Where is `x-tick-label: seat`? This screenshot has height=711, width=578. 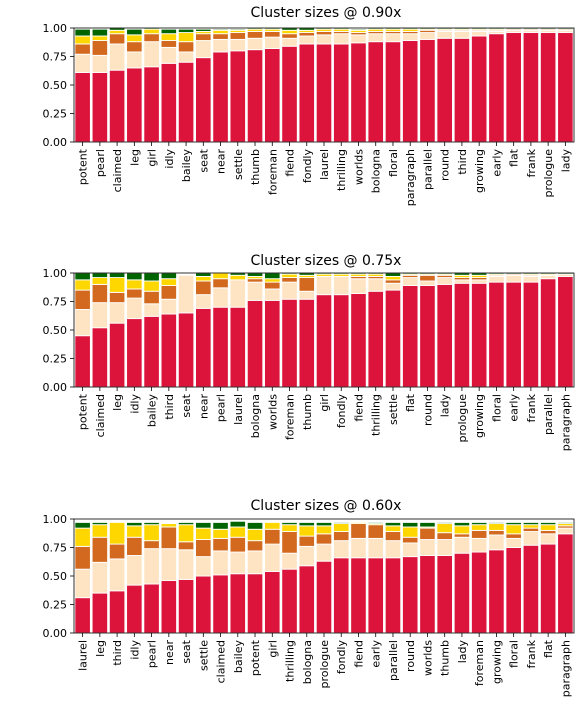 x-tick-label: seat is located at coordinates (186, 405).